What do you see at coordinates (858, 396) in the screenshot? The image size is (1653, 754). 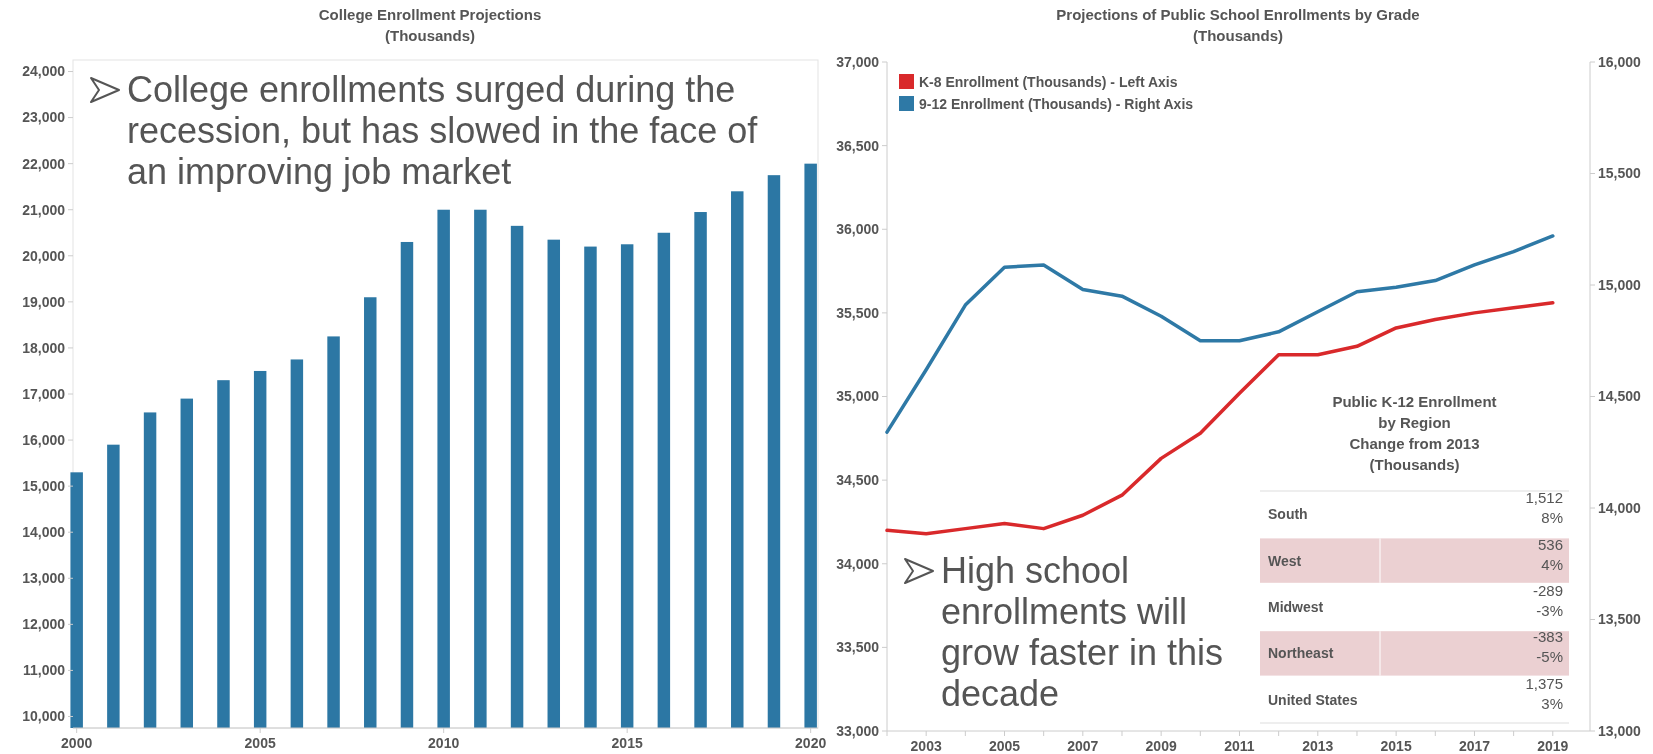 I see `y-tick-label: 35,000` at bounding box center [858, 396].